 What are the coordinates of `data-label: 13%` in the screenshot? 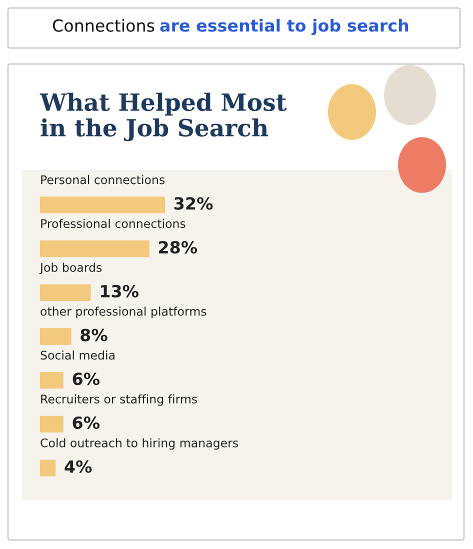 It's located at (119, 291).